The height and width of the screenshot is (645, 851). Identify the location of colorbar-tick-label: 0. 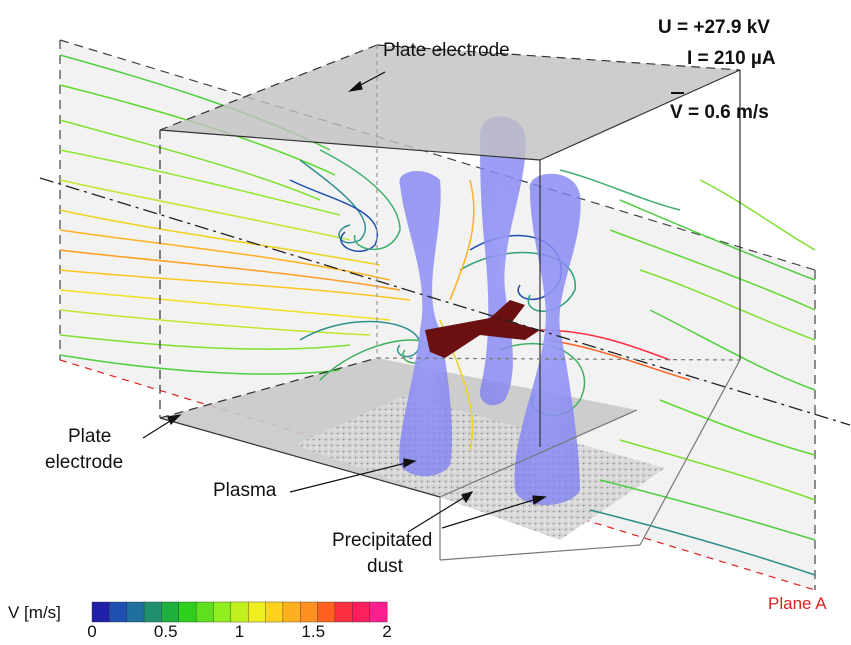
(91, 631).